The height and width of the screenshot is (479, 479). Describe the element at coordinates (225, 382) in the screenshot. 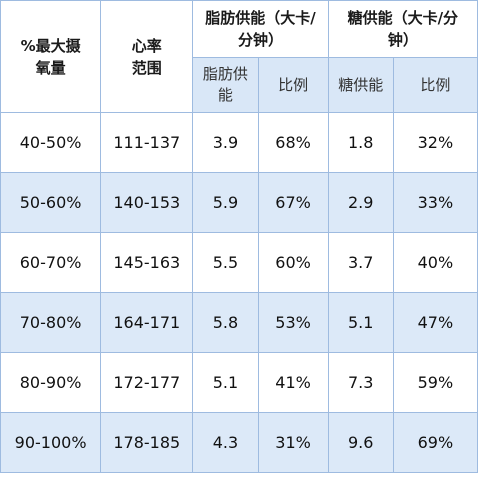

I see `cell-fat-supply: 5.1` at that location.